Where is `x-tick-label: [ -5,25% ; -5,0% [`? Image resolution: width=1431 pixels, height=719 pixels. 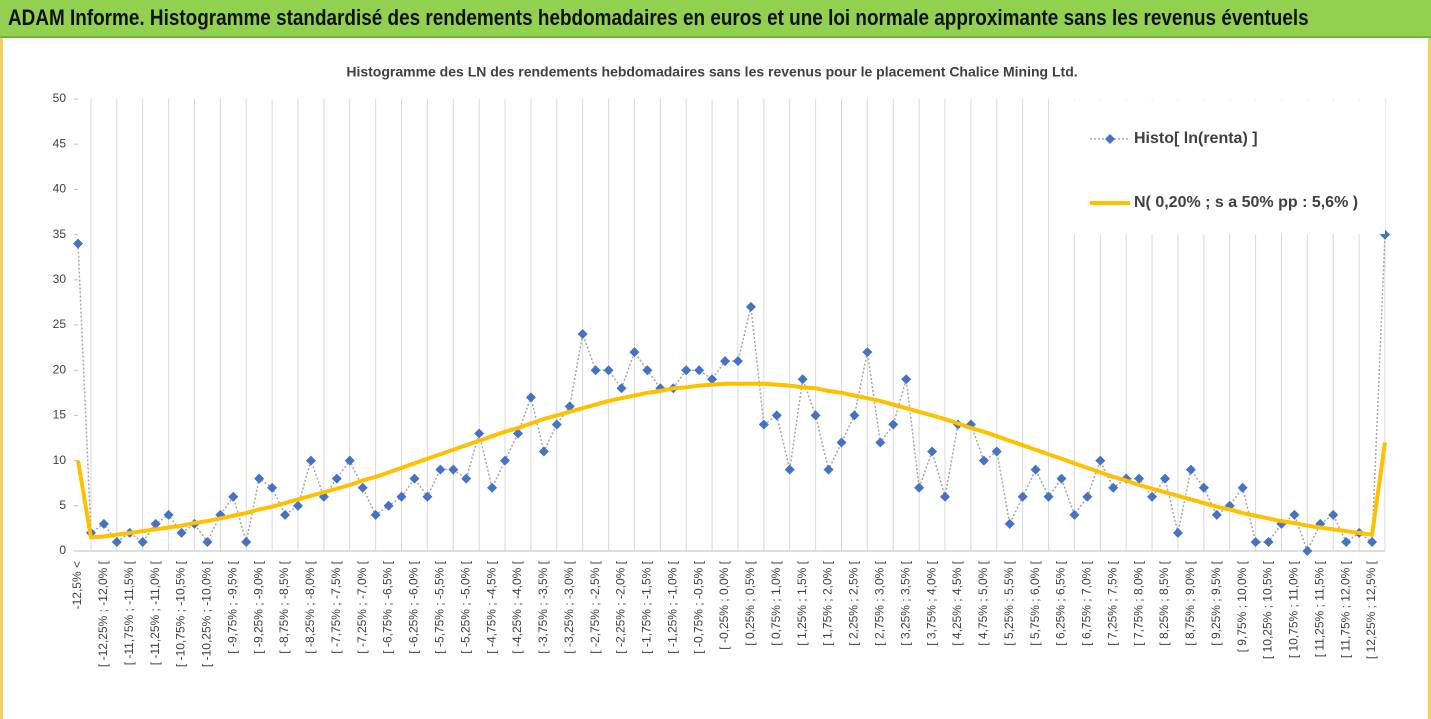 x-tick-label: [ -5,25% ; -5,0% [ is located at coordinates (465, 606).